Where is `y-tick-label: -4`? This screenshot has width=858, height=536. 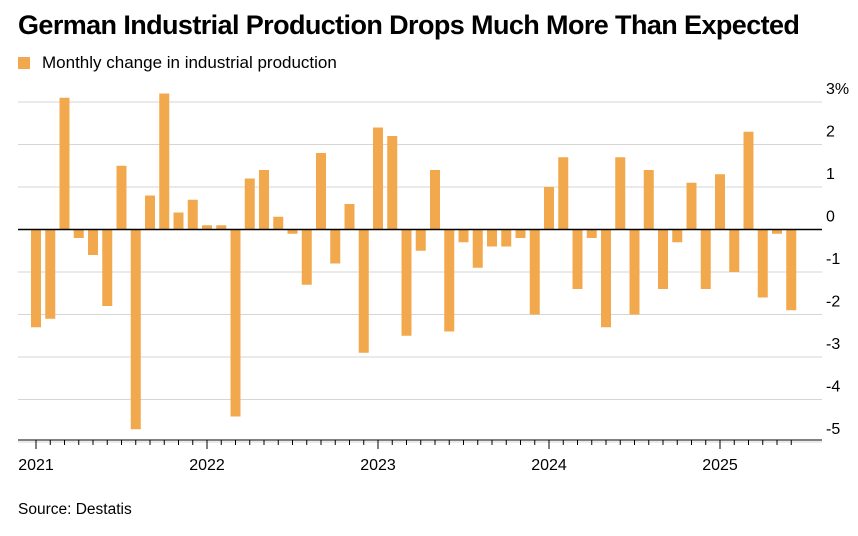 y-tick-label: -4 is located at coordinates (833, 387).